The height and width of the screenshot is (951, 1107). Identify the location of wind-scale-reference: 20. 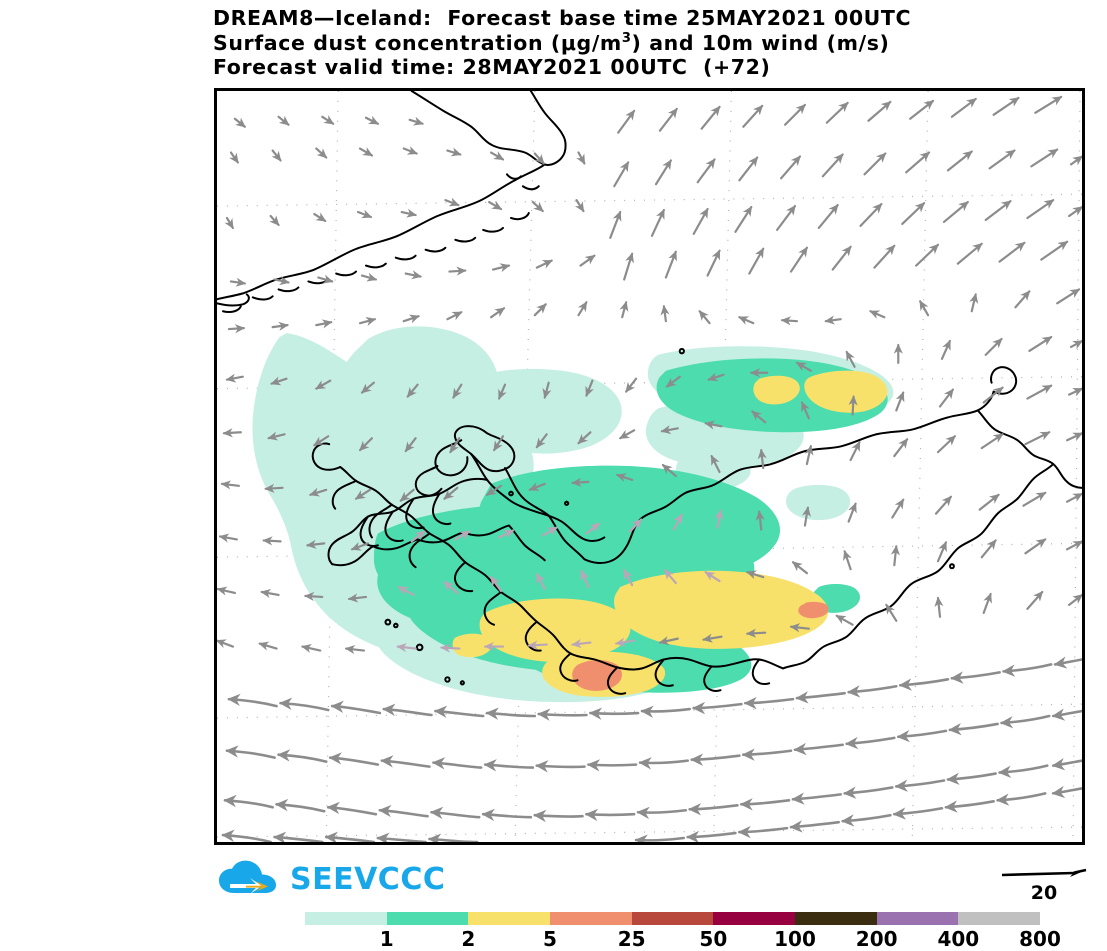
(1044, 886).